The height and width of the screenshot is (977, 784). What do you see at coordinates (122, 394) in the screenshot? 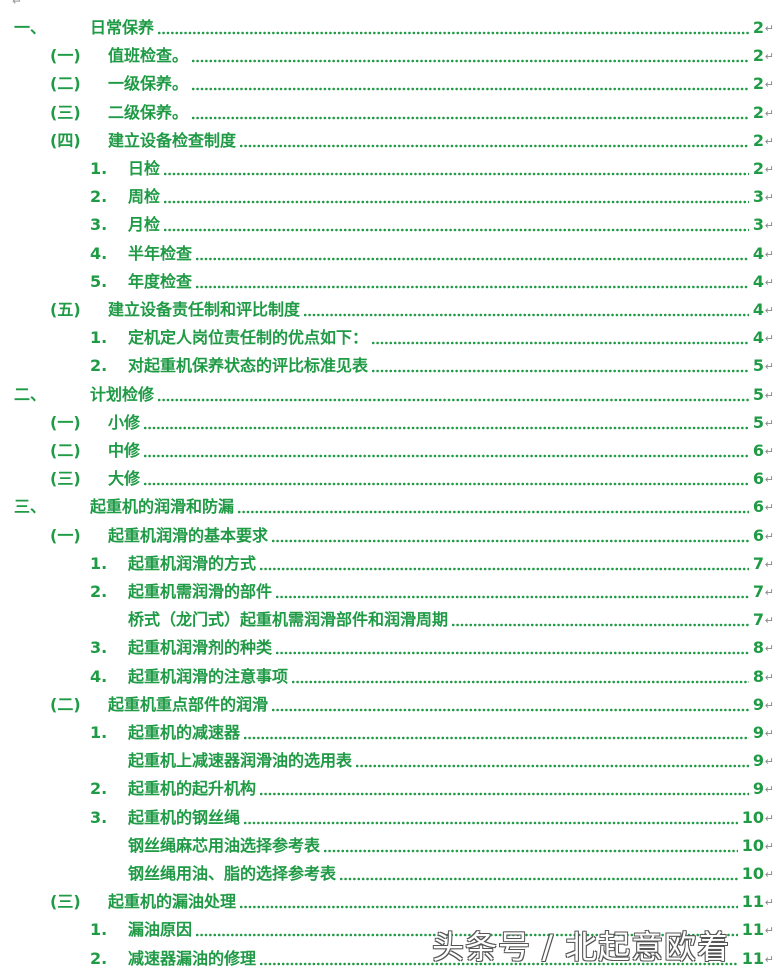
I see `toc-entry-title: 计划检修` at bounding box center [122, 394].